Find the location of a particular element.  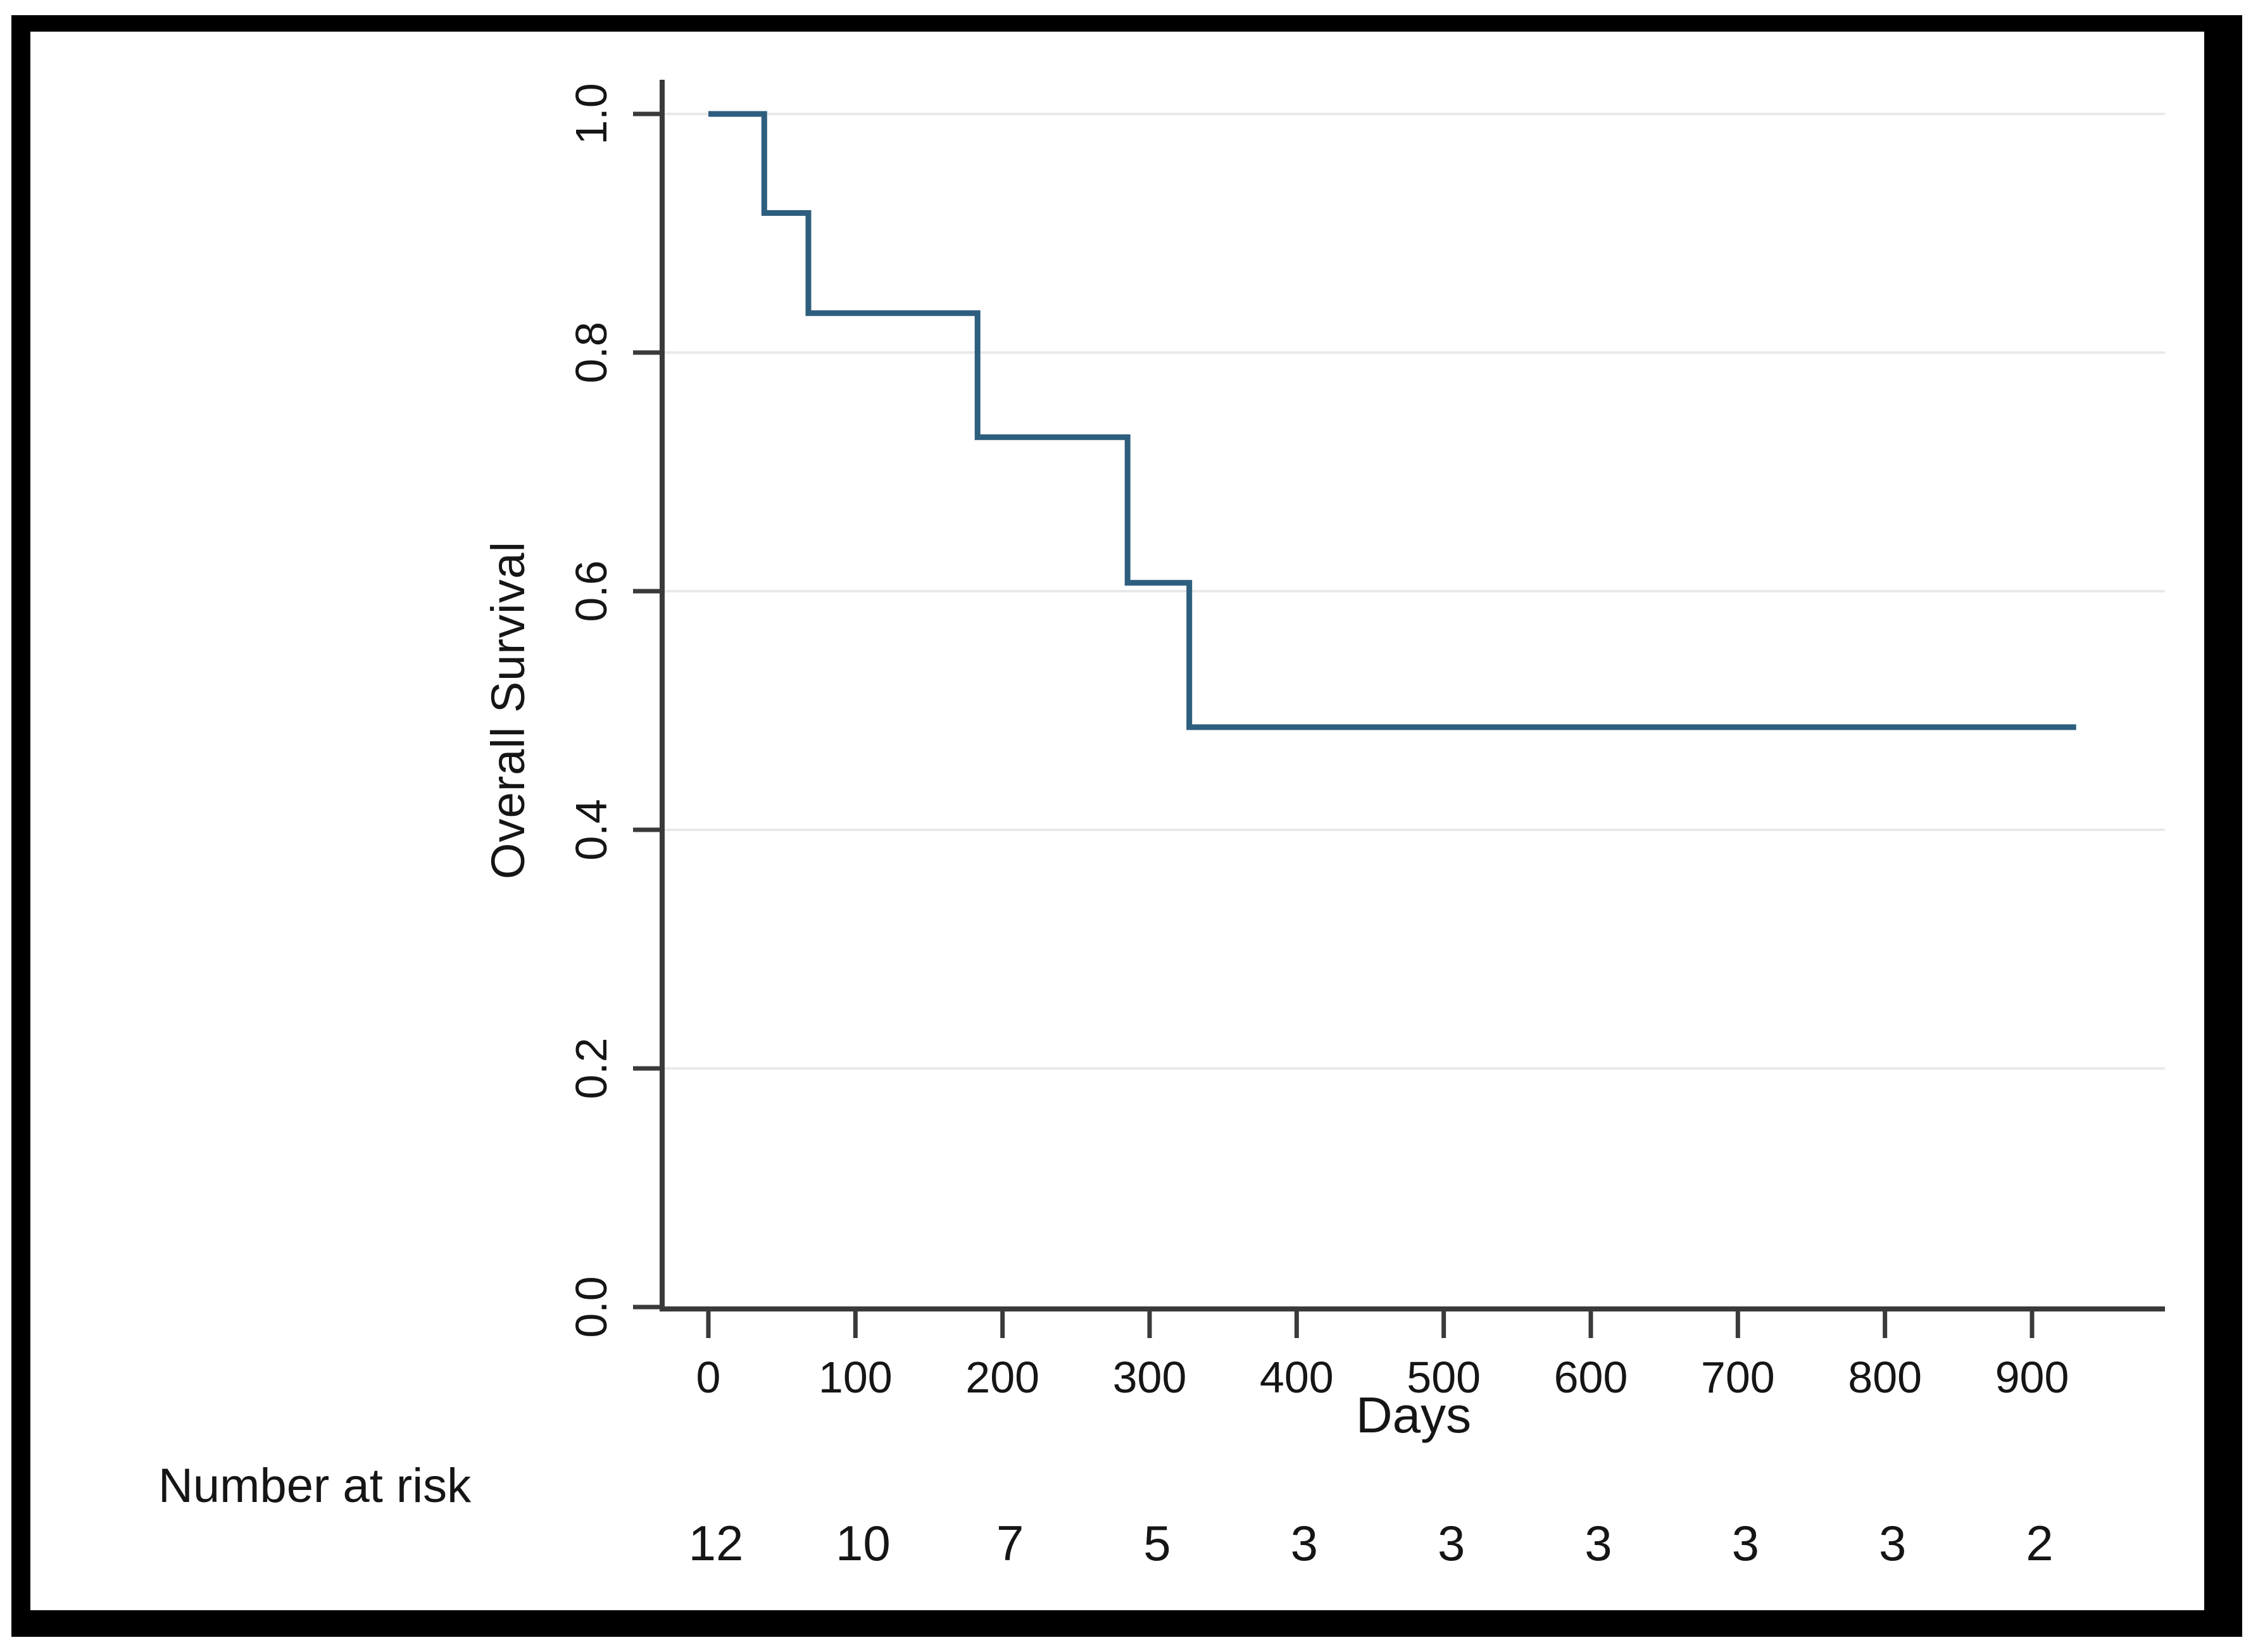

risk-count-day-300: 5 is located at coordinates (1157, 1543).